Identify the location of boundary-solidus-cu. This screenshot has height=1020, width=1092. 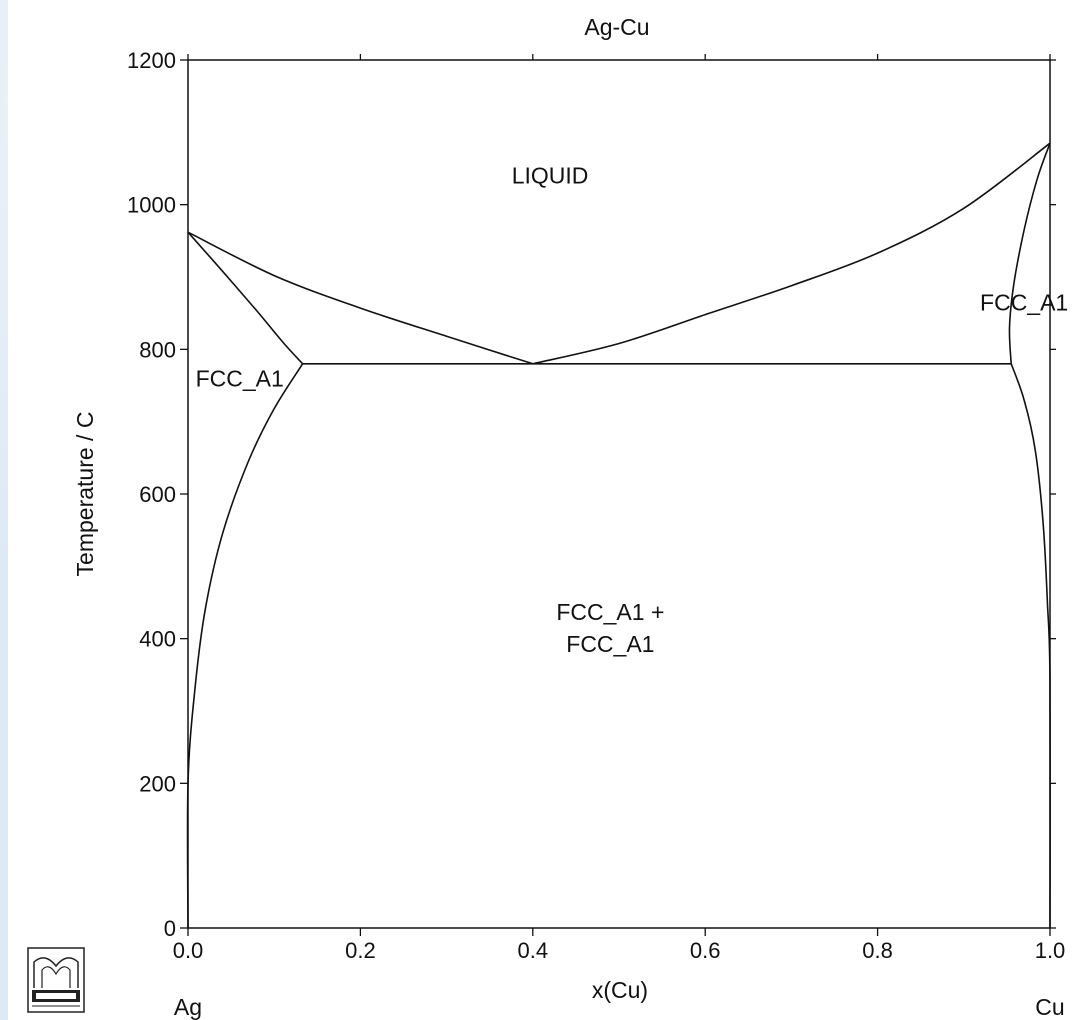
(1029, 253).